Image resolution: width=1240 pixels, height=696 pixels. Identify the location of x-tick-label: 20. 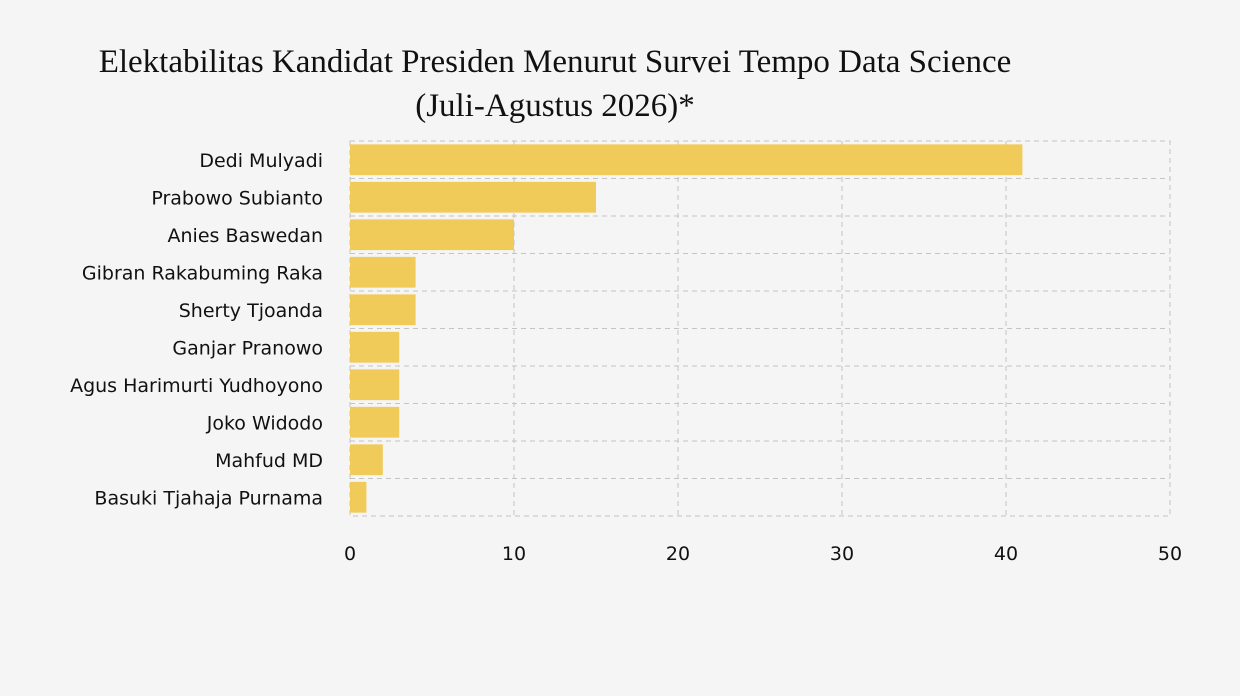
(678, 554).